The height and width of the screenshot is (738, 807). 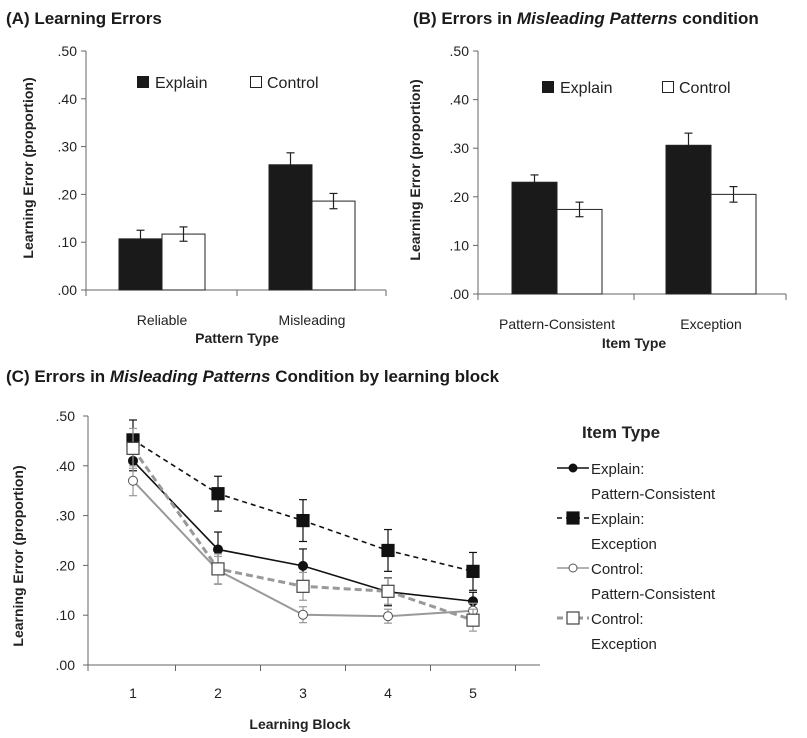 I want to click on legend-entry-3: Control: Pattern-Consistent, so click(x=636, y=582).